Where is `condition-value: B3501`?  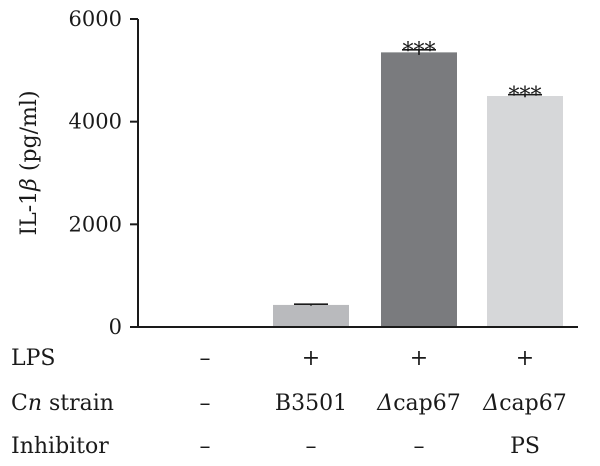 condition-value: B3501 is located at coordinates (311, 403).